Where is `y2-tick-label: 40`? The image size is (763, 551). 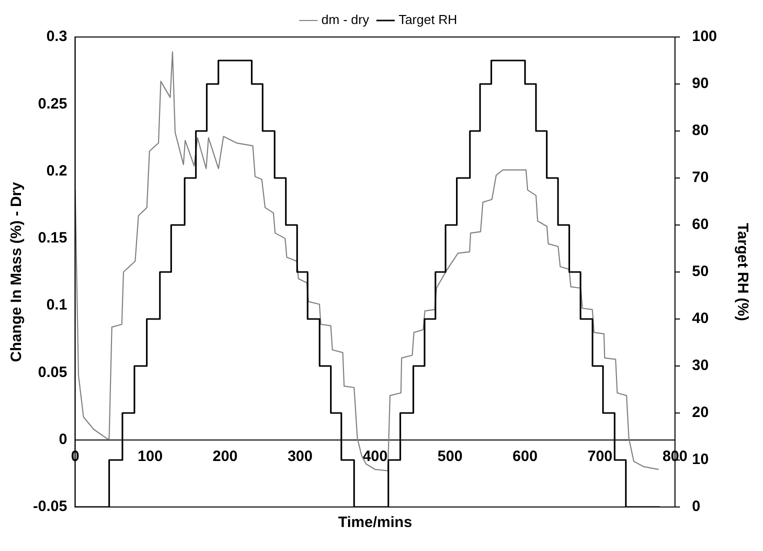
y2-tick-label: 40 is located at coordinates (700, 319).